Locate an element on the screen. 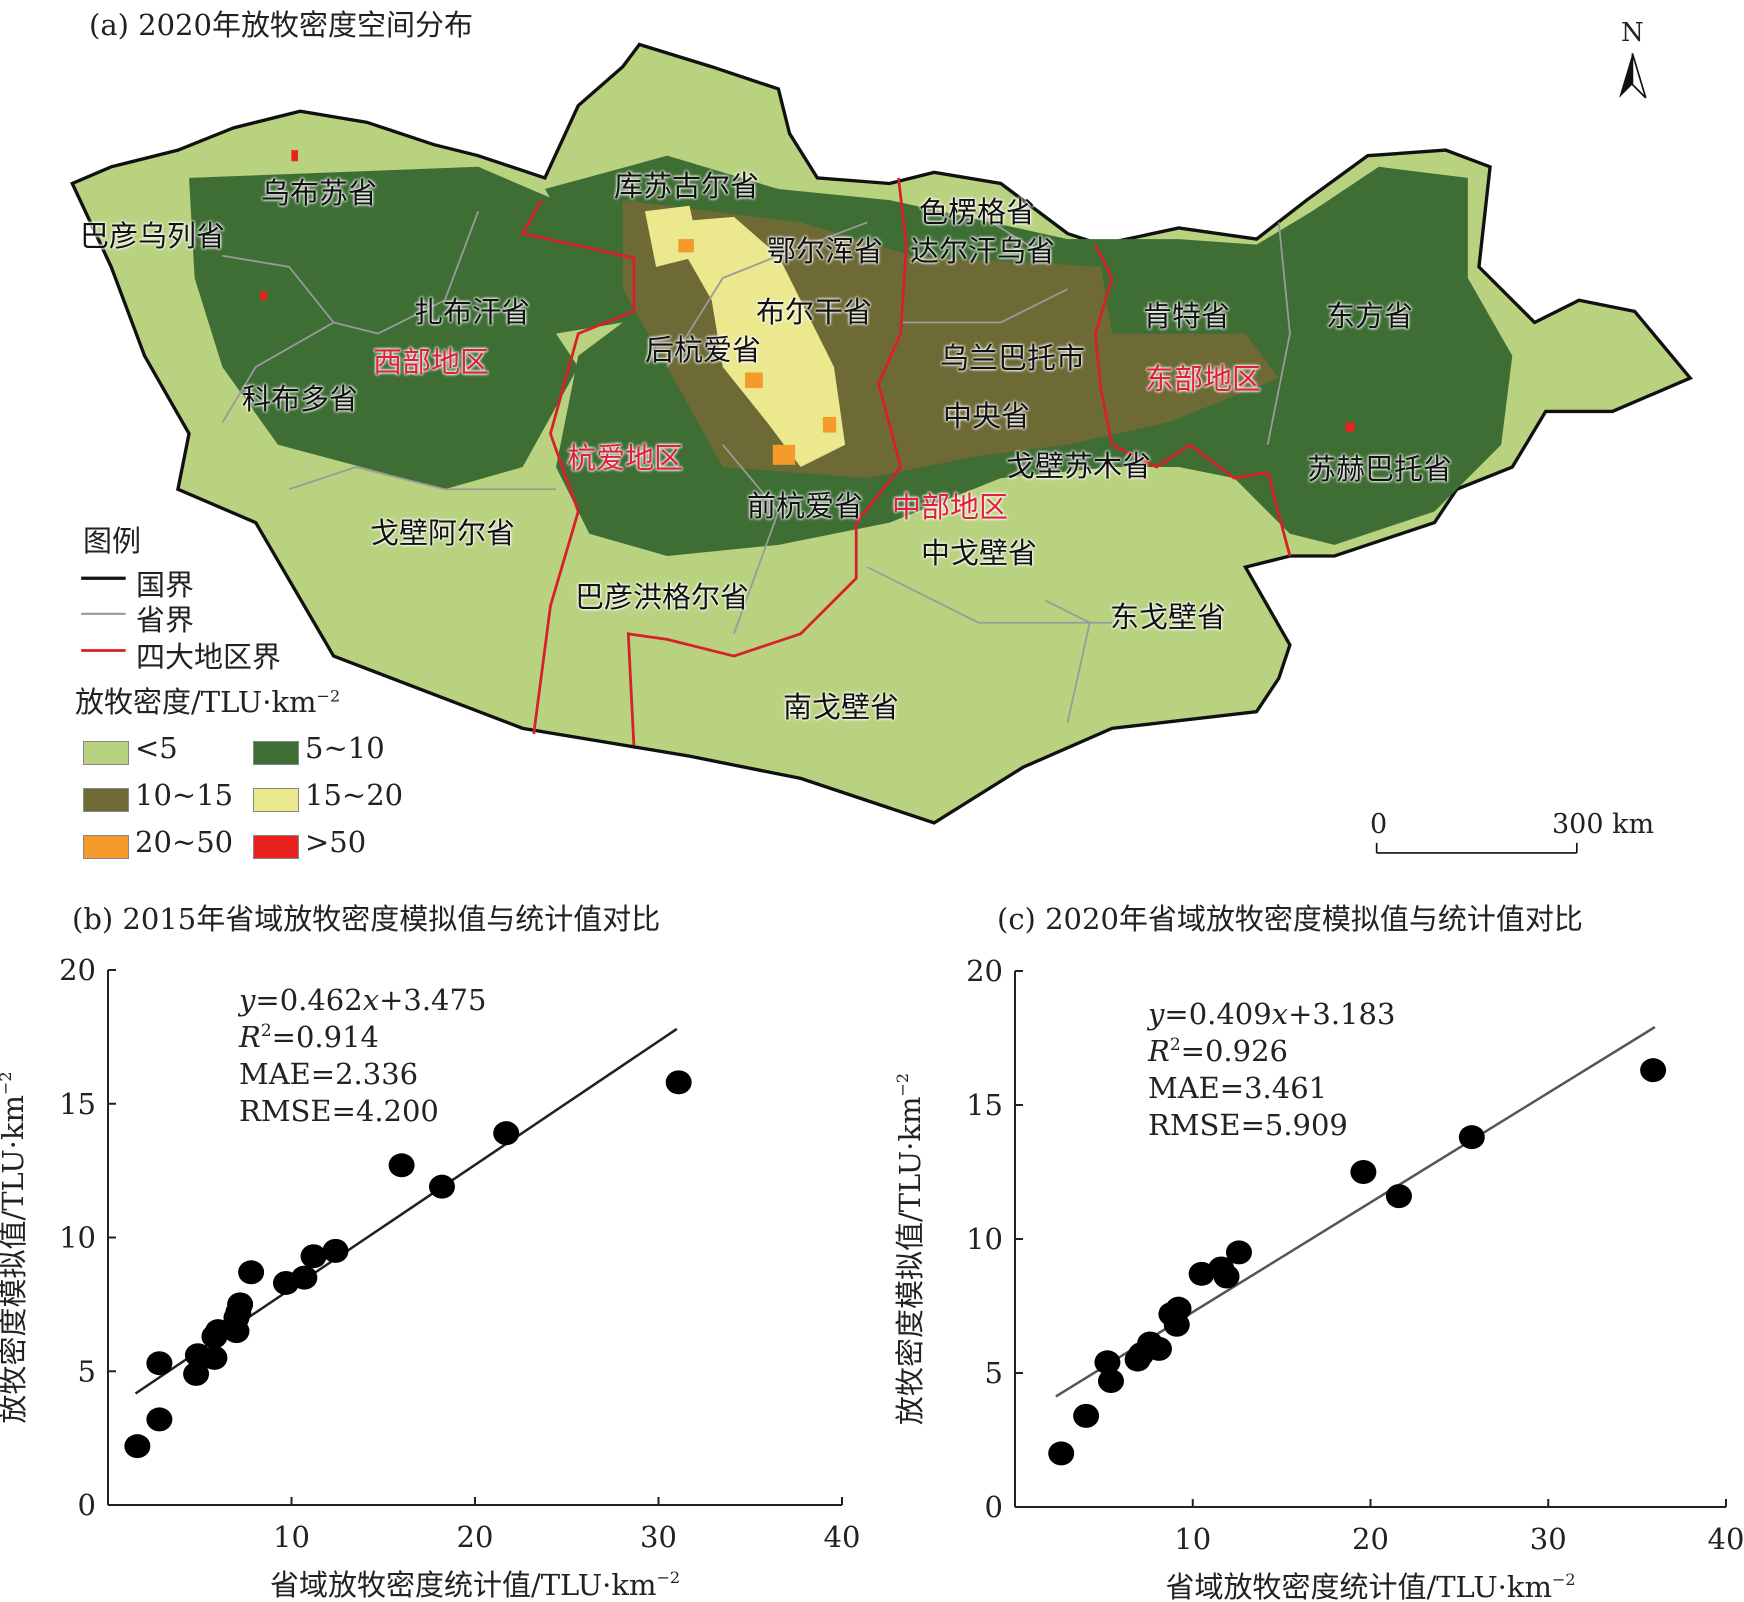 The image size is (1744, 1602). north-label: N is located at coordinates (1632, 33).